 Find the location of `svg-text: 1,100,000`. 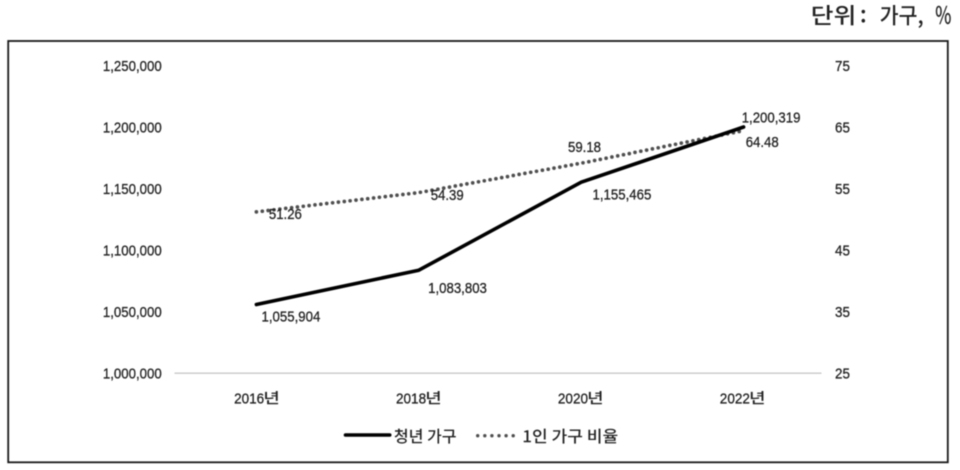

svg-text: 1,100,000 is located at coordinates (132, 251).